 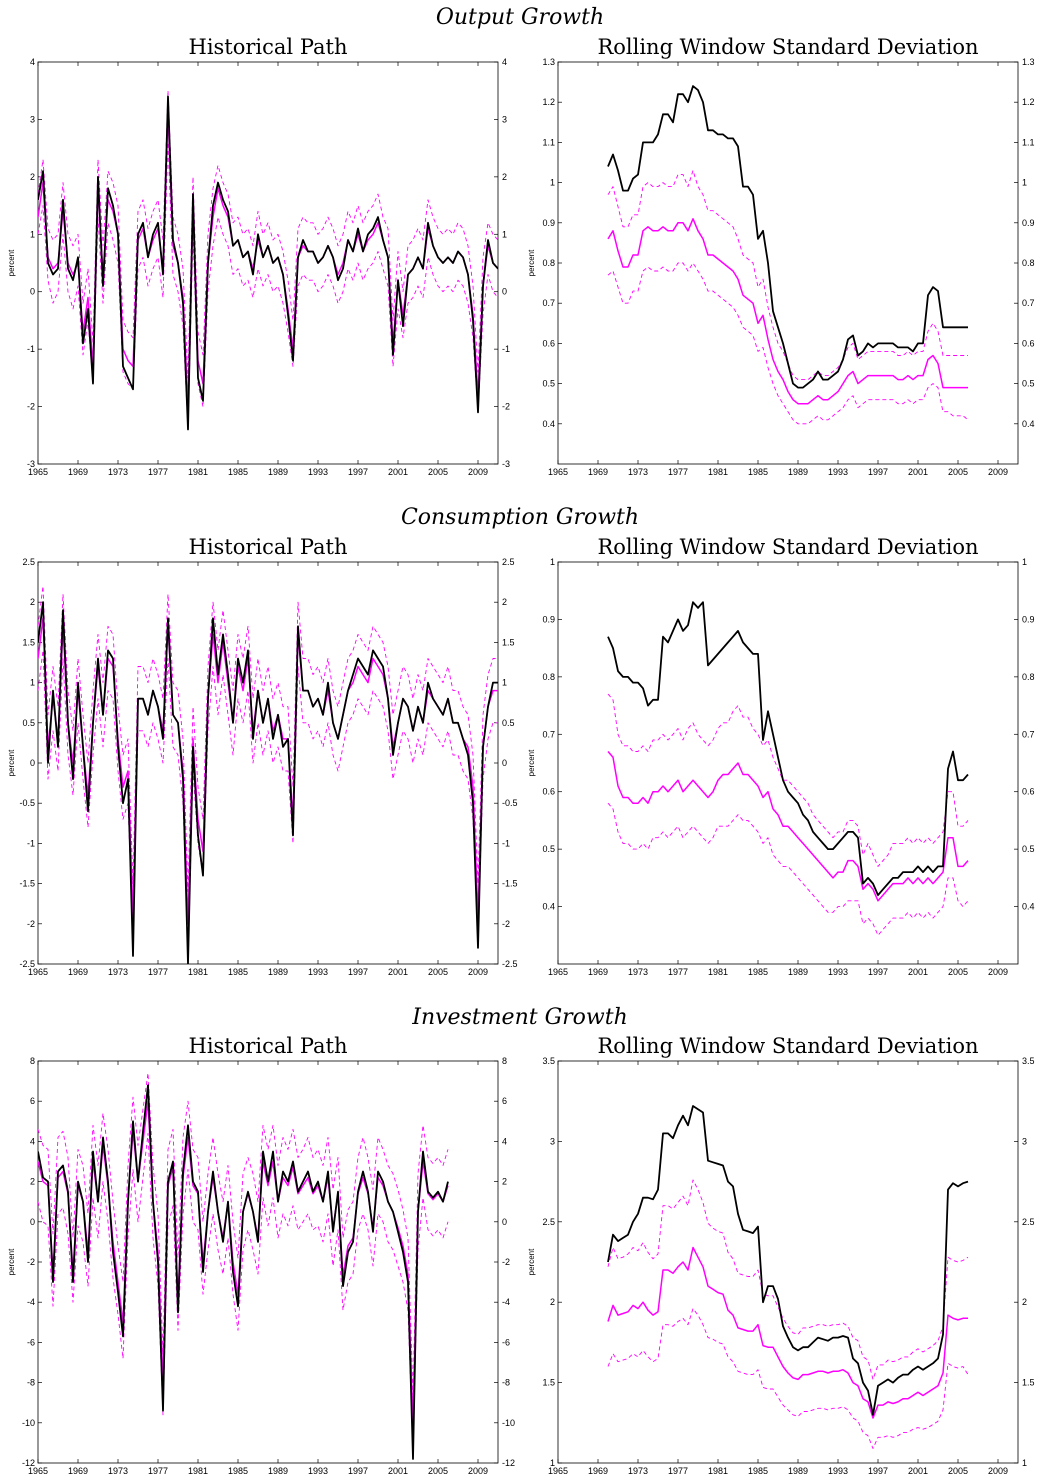 I want to click on y-tick-label-left: 3, so click(x=32, y=119).